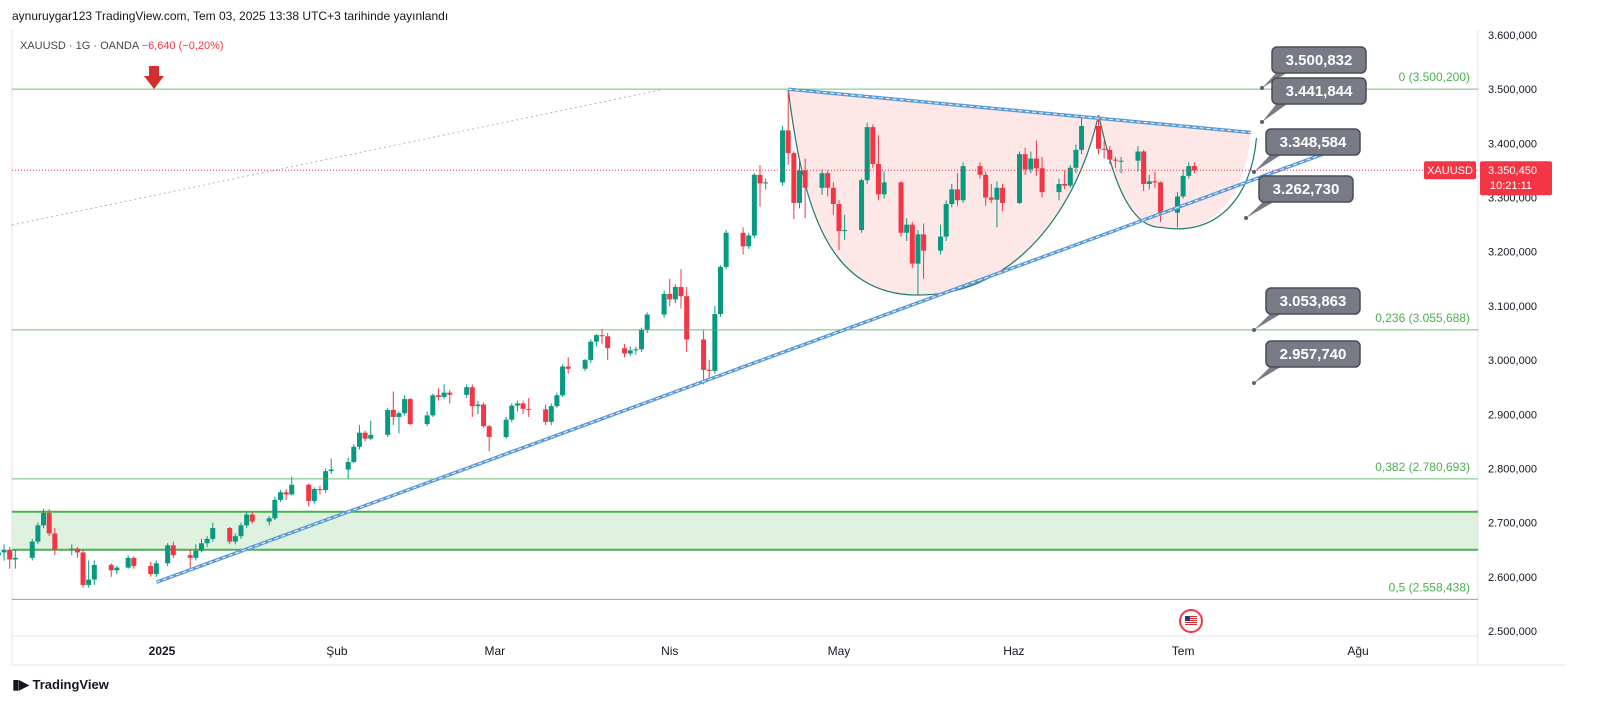 This screenshot has height=718, width=1600. Describe the element at coordinates (1512, 415) in the screenshot. I see `price-axis-label: 2.900,000` at that location.